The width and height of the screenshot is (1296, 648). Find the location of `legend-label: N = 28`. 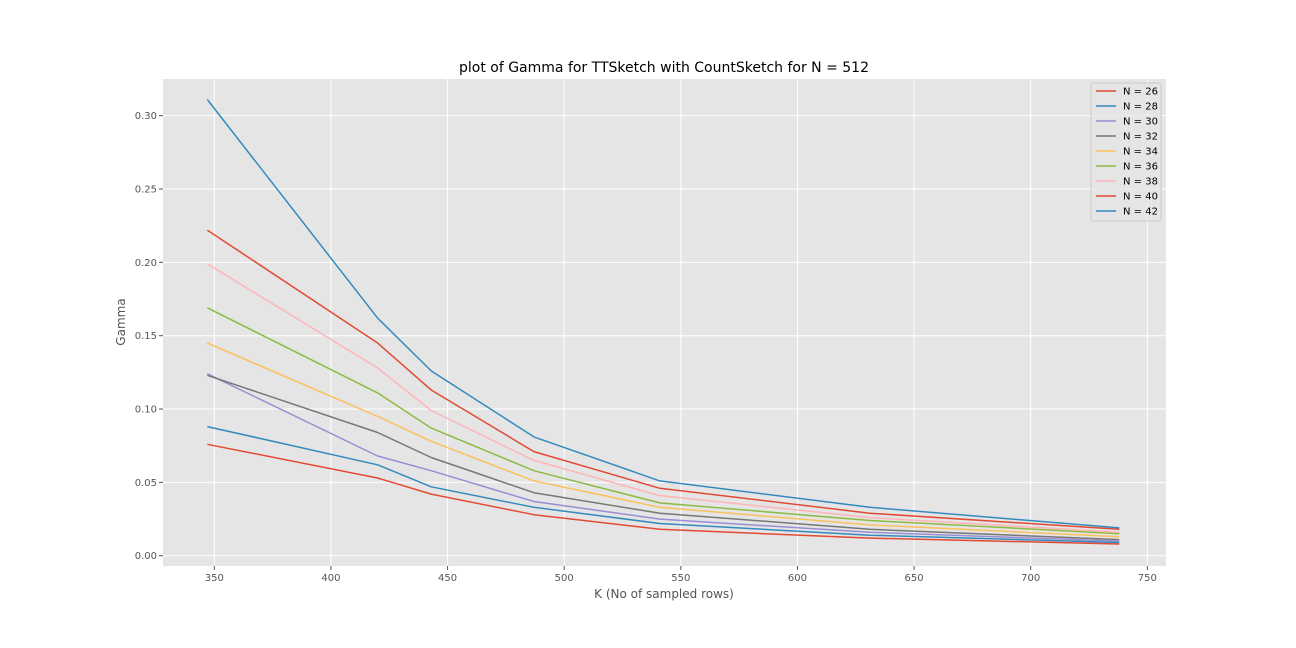

legend-label: N = 28 is located at coordinates (1140, 107).